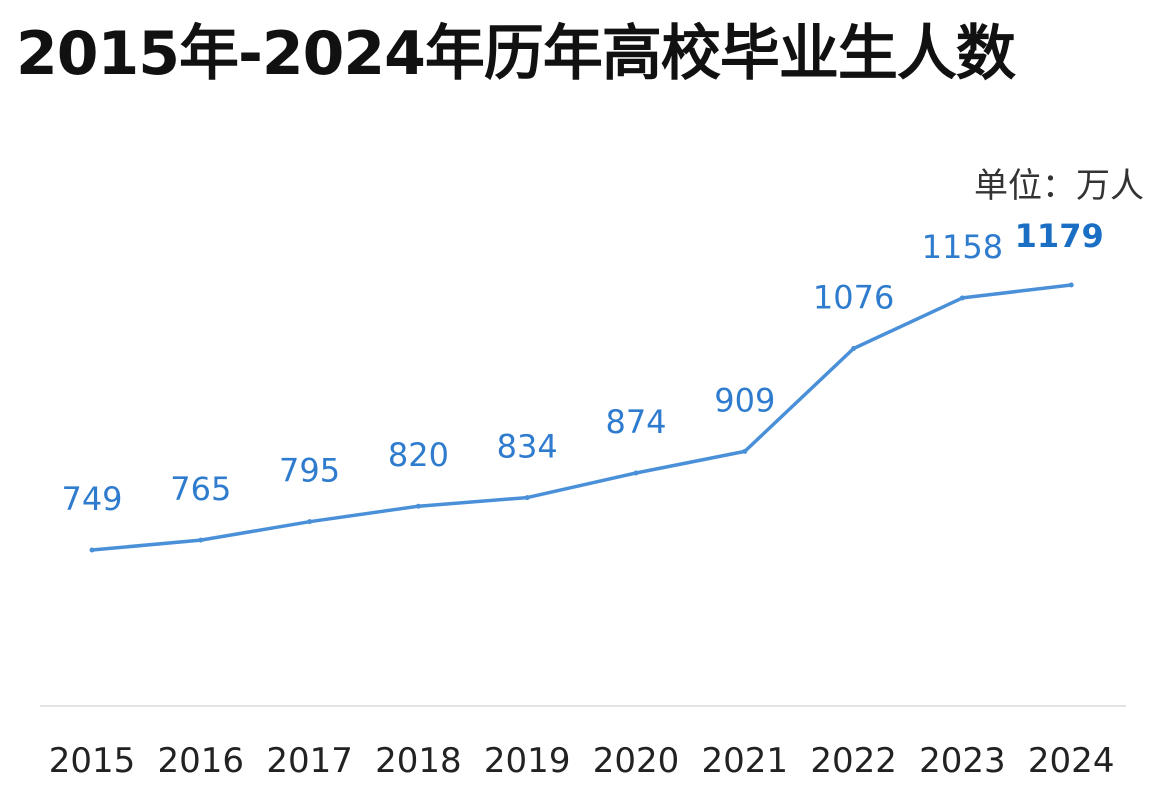 The image size is (1166, 800). What do you see at coordinates (310, 522) in the screenshot?
I see `data-point-2017` at bounding box center [310, 522].